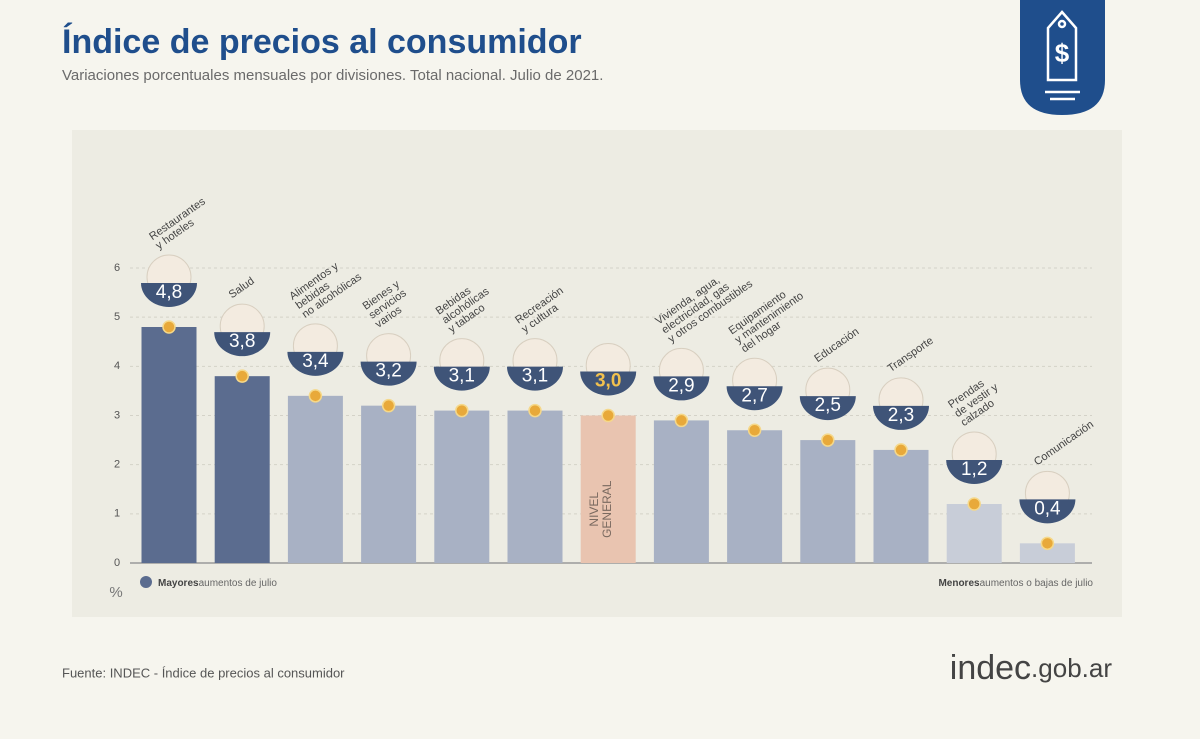  Describe the element at coordinates (238, 583) in the screenshot. I see `legend-text: aumentos de julio` at that location.